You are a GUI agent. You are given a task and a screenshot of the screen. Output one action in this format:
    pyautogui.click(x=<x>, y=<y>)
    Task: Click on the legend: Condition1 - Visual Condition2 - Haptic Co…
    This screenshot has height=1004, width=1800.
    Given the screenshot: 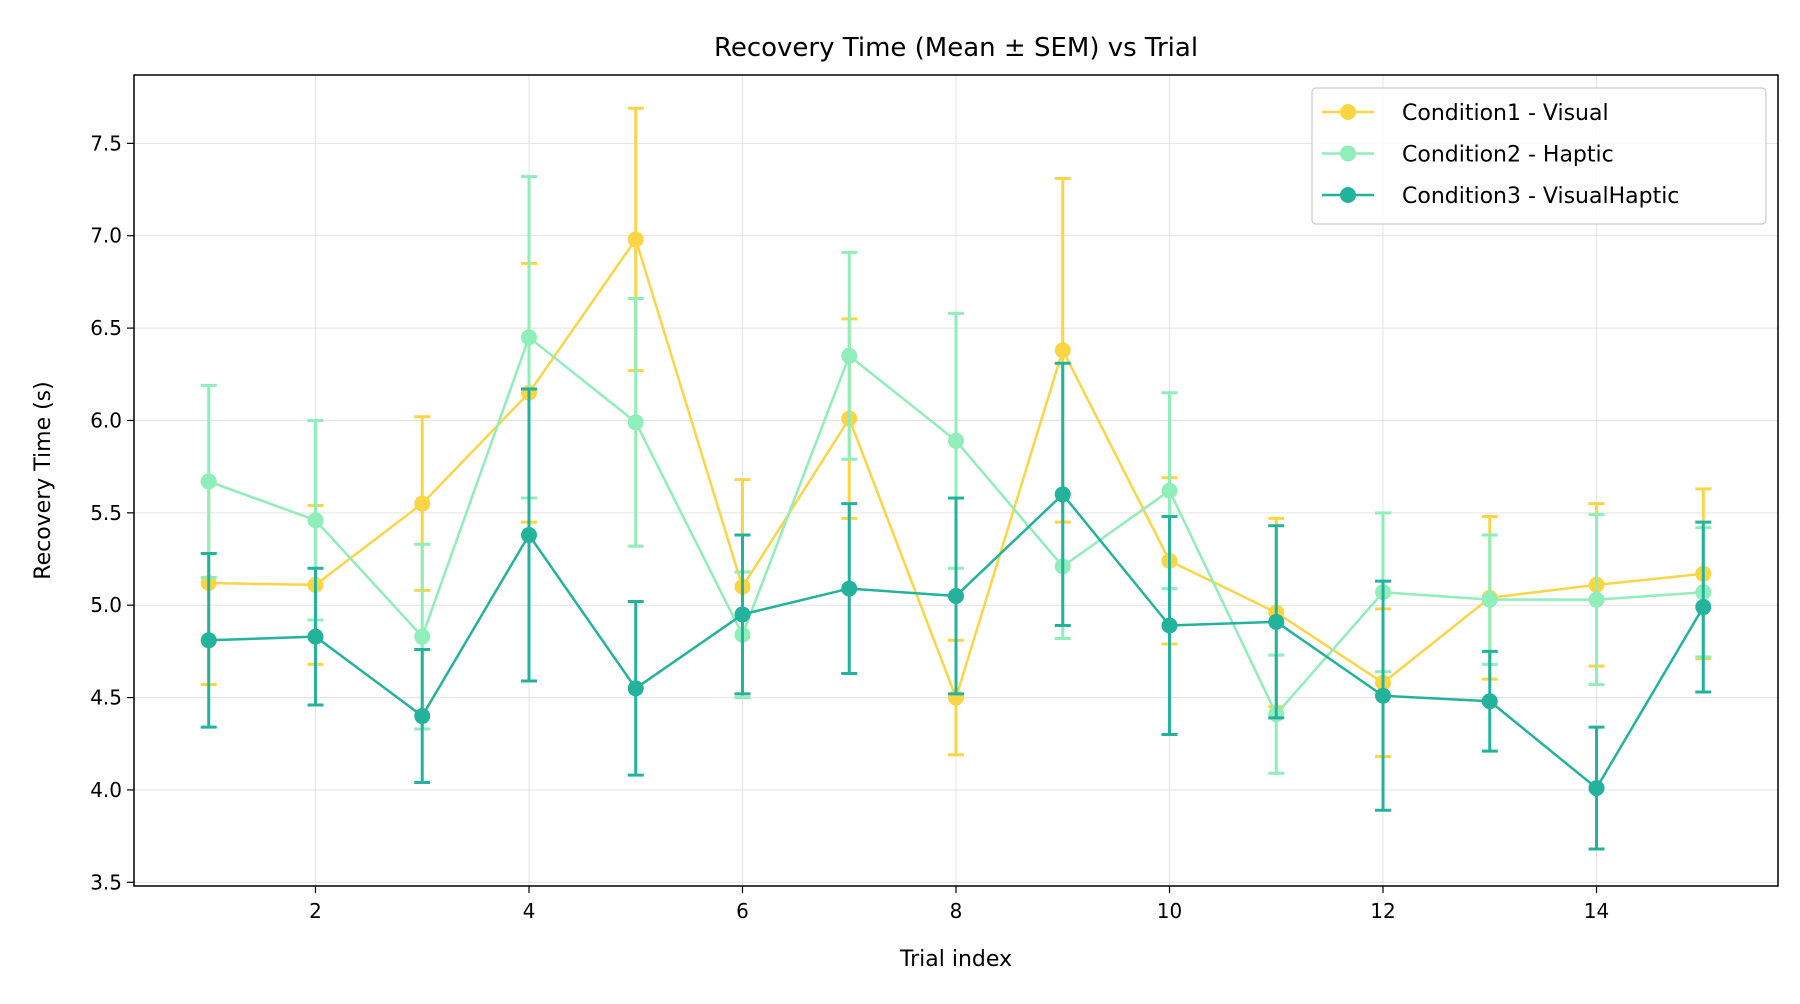 What is the action you would take?
    pyautogui.click(x=1539, y=156)
    